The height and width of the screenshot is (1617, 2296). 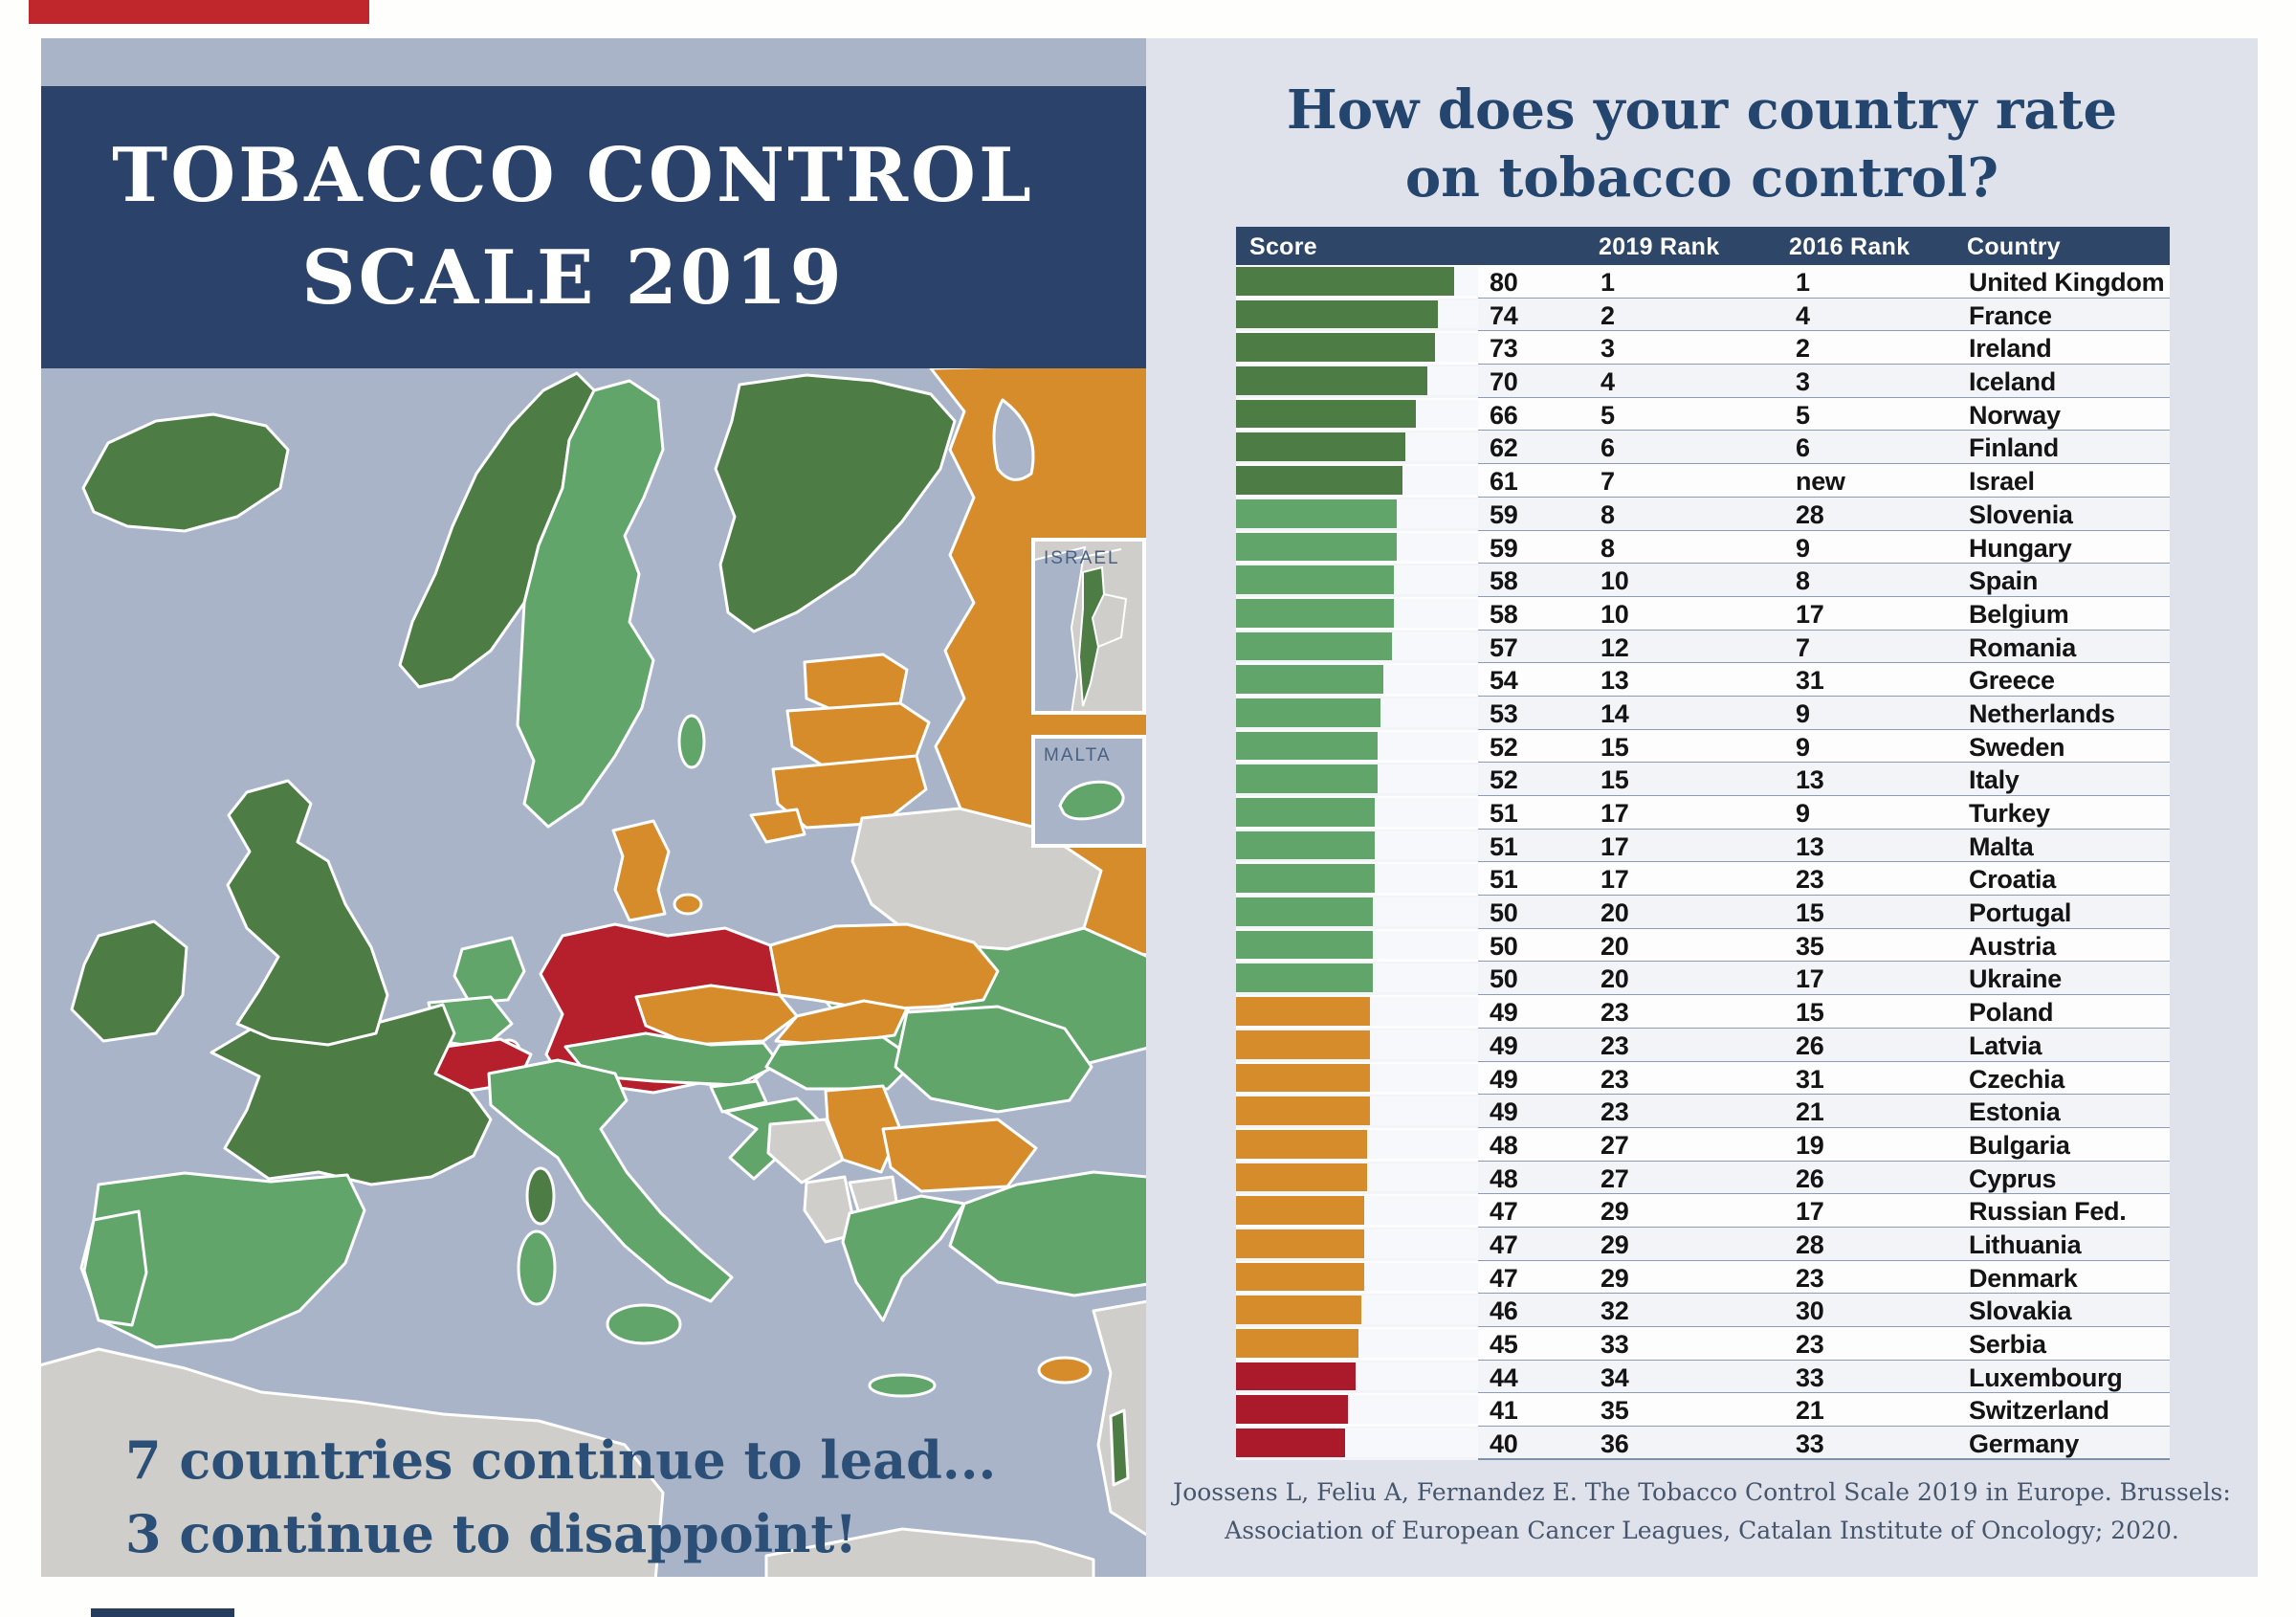 What do you see at coordinates (1803, 382) in the screenshot?
I see `rank-2016-value: 3` at bounding box center [1803, 382].